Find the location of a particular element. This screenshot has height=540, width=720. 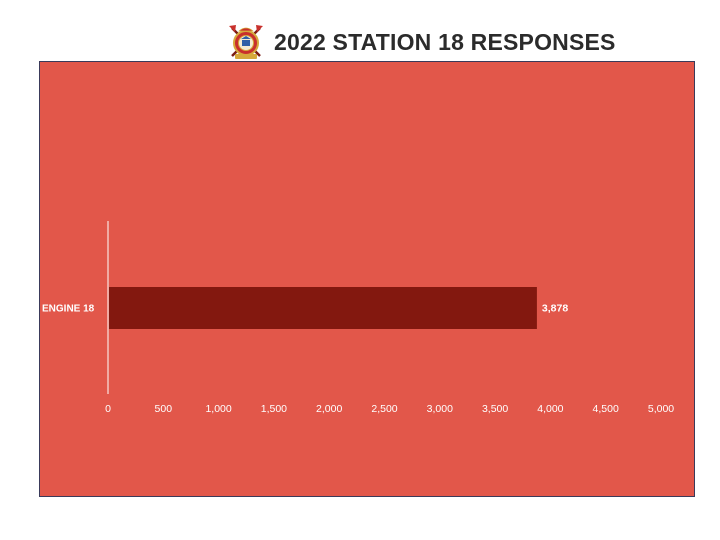

x-tick-label: 4,000 is located at coordinates (550, 409).